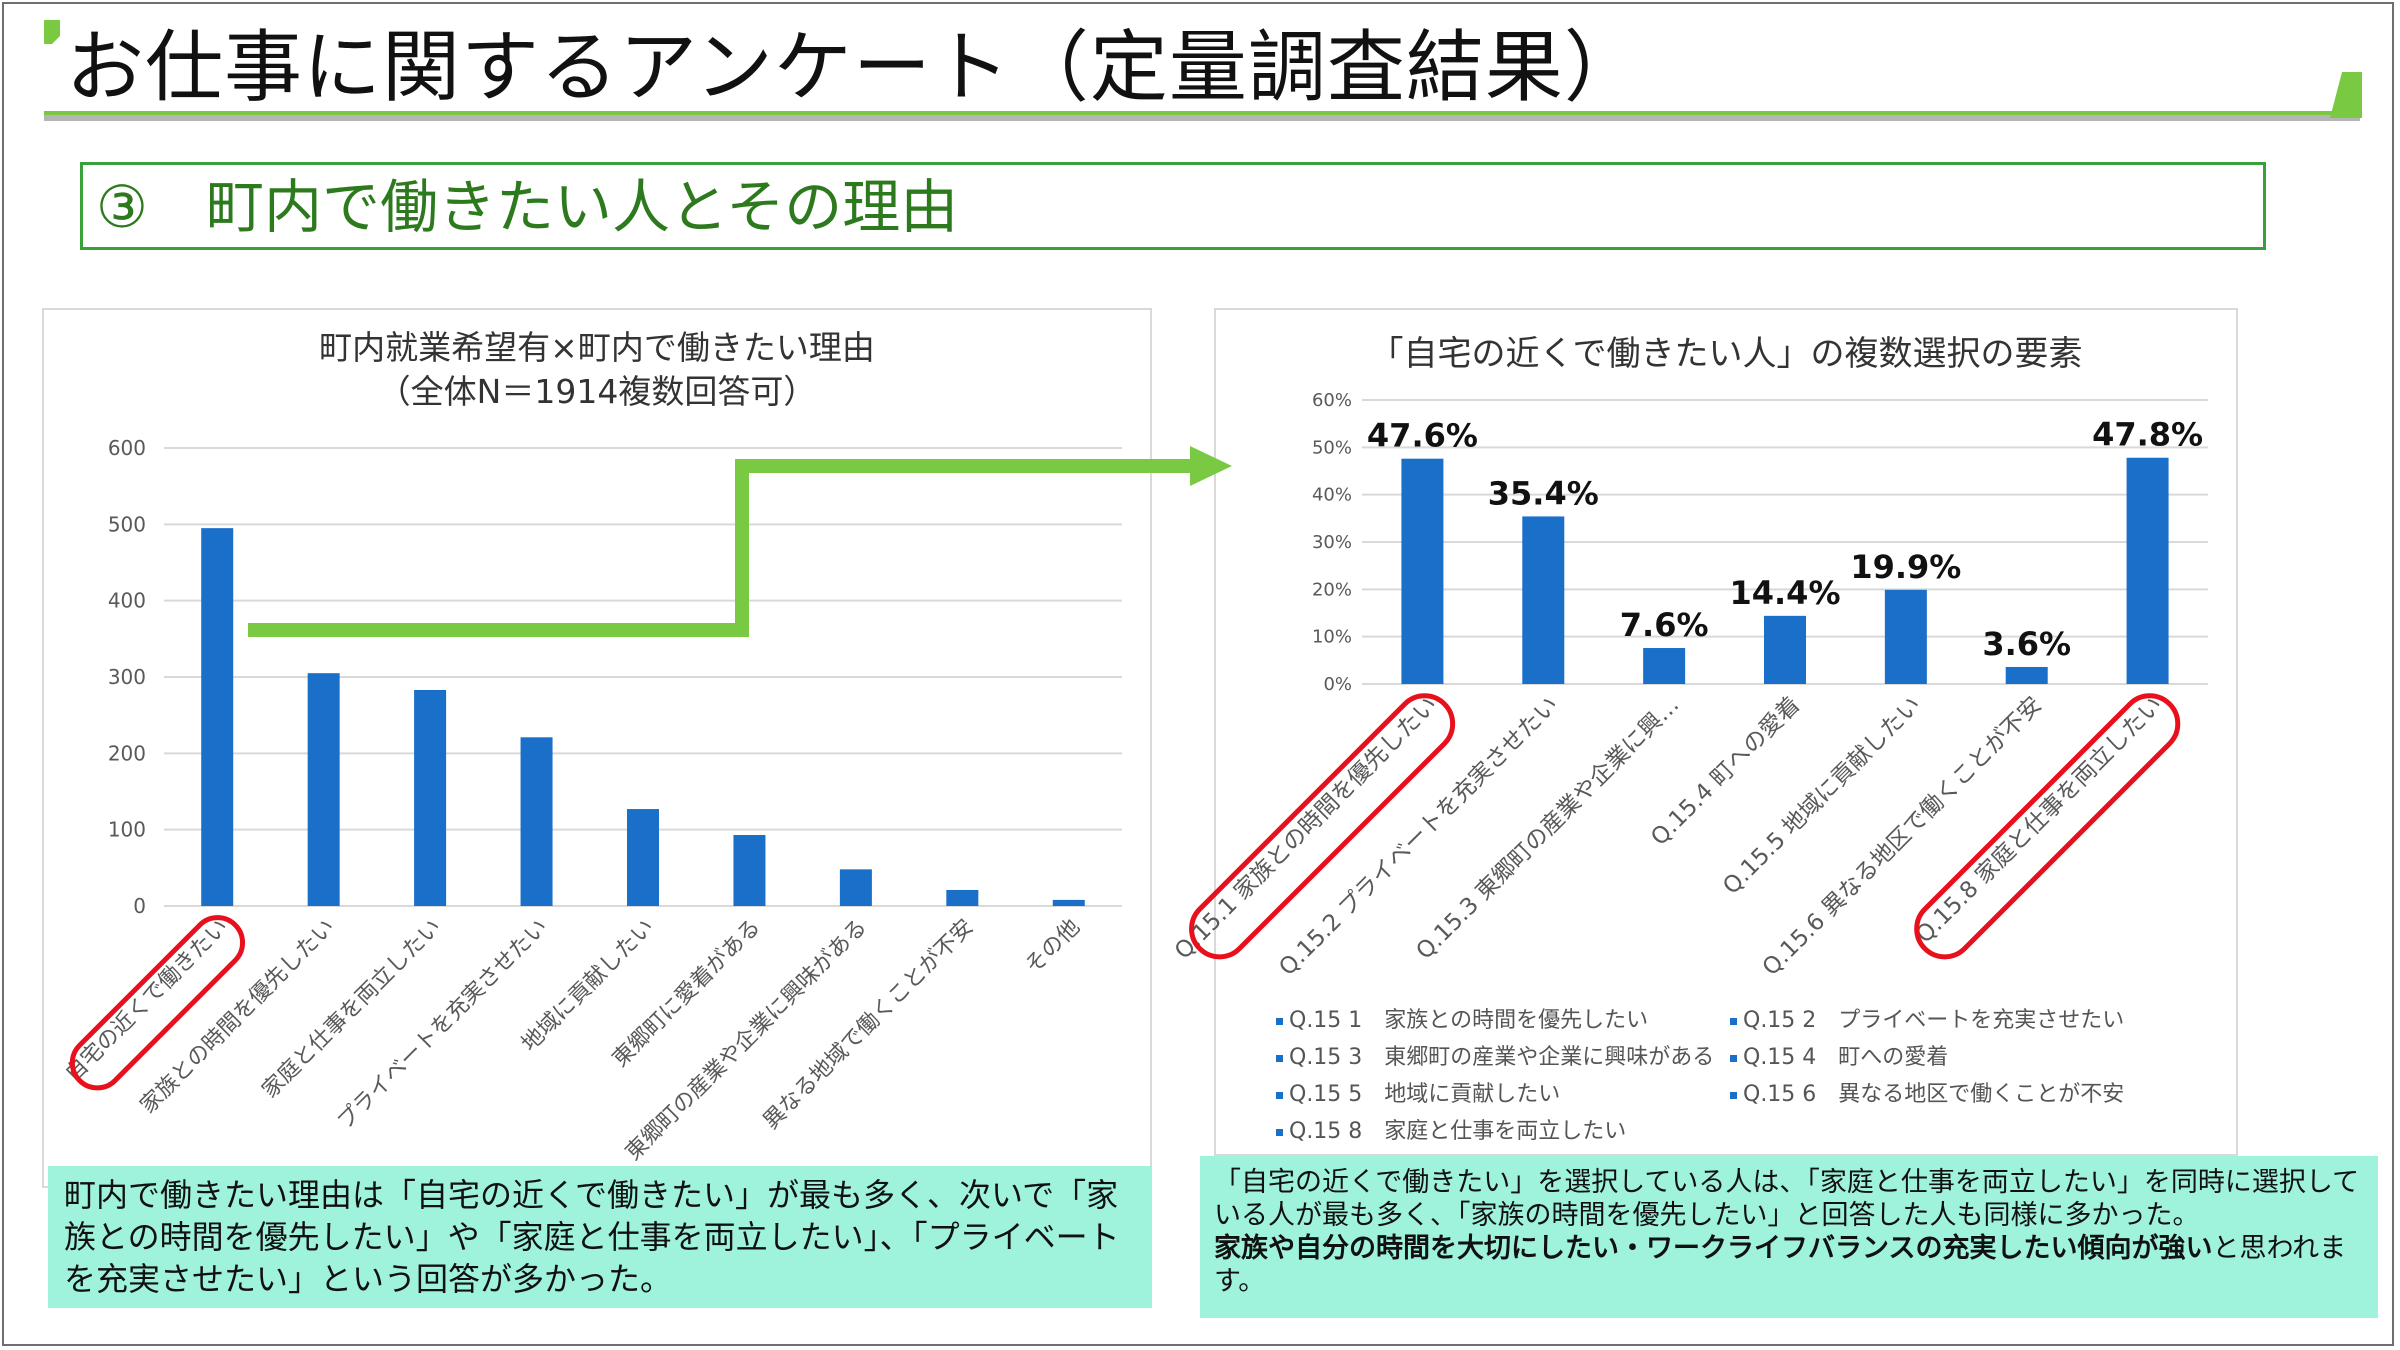  What do you see at coordinates (1332, 589) in the screenshot?
I see `y-tick-label: 20%` at bounding box center [1332, 589].